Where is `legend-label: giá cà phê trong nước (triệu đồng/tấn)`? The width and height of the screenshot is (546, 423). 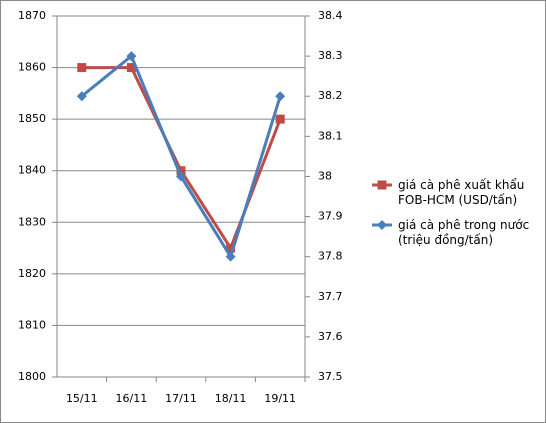 legend-label: giá cà phê trong nước (triệu đồng/tấn) is located at coordinates (464, 232).